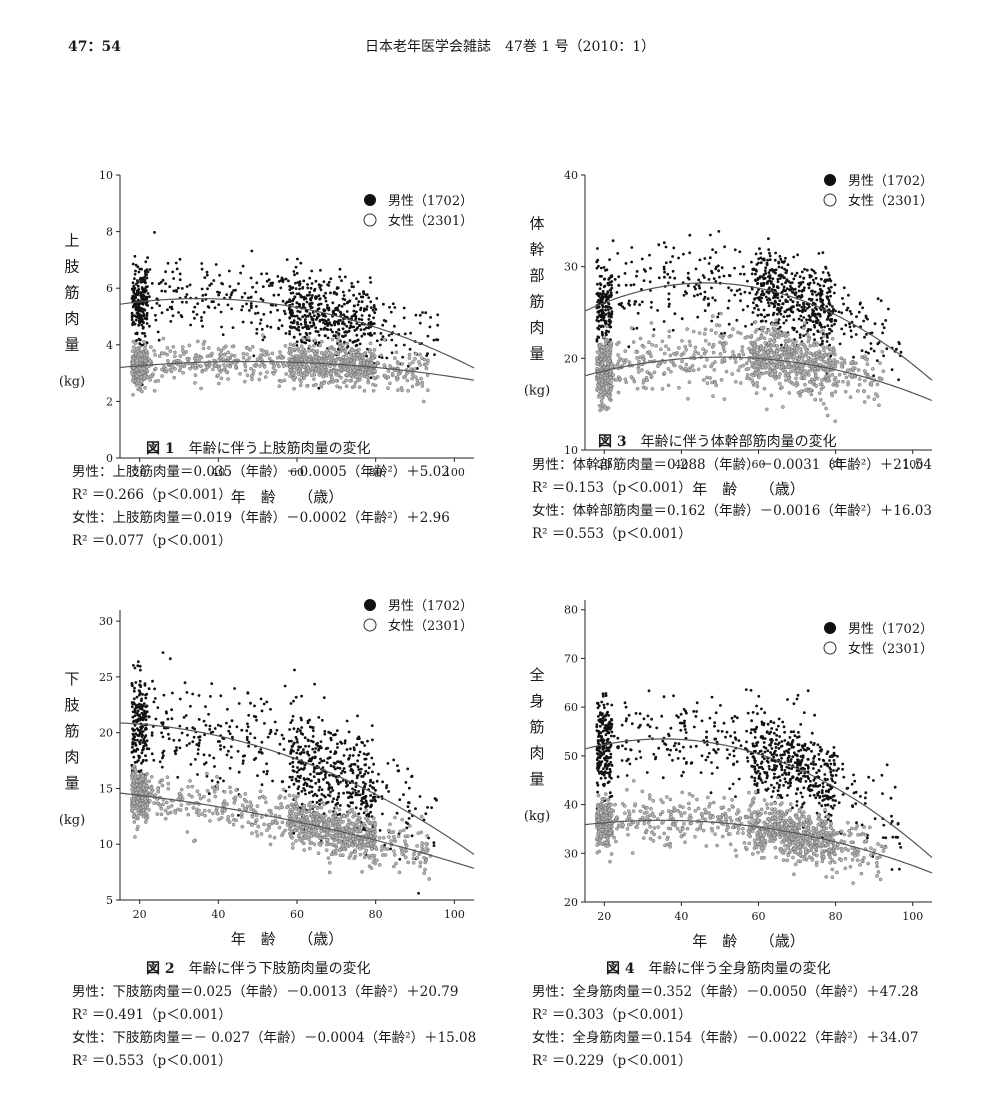 The image size is (1000, 1100). Describe the element at coordinates (106, 733) in the screenshot. I see `y-tick-label: 20` at that location.